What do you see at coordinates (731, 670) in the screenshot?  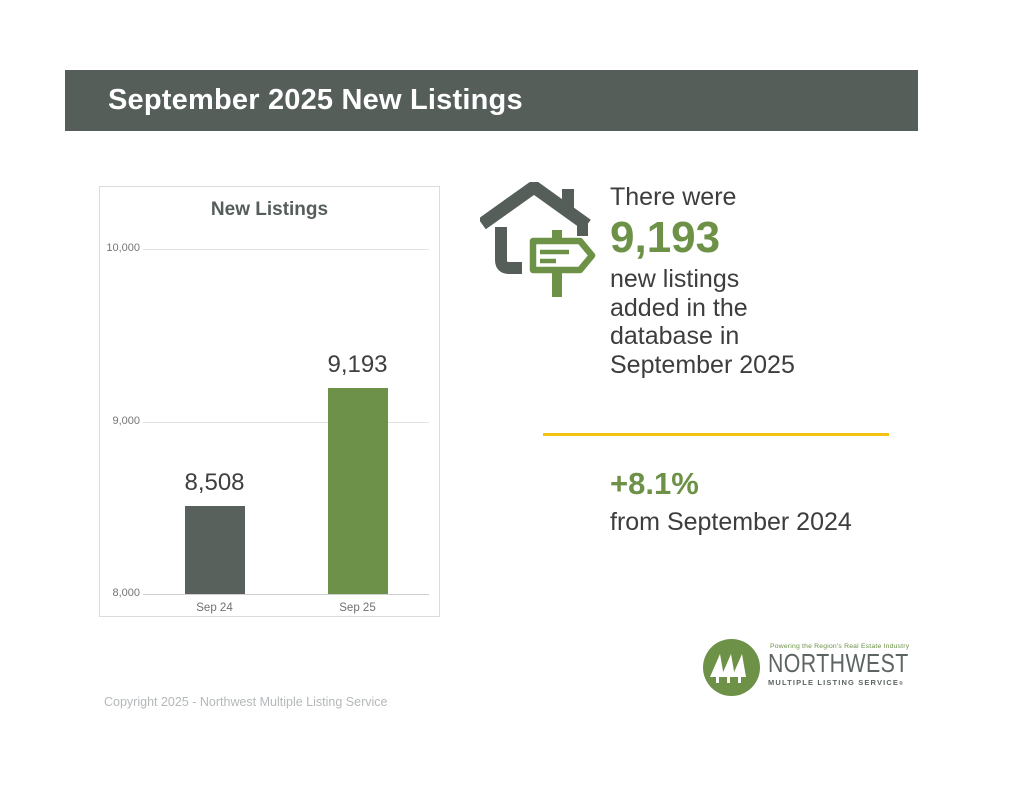 I see `pine-trees-logo-icon` at bounding box center [731, 670].